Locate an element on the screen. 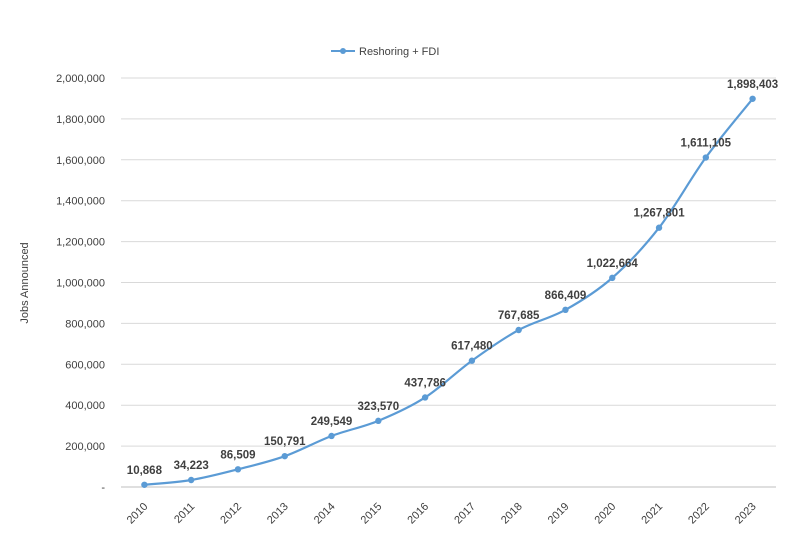 This screenshot has width=800, height=547. x-tick-label: 2020 is located at coordinates (606, 514).